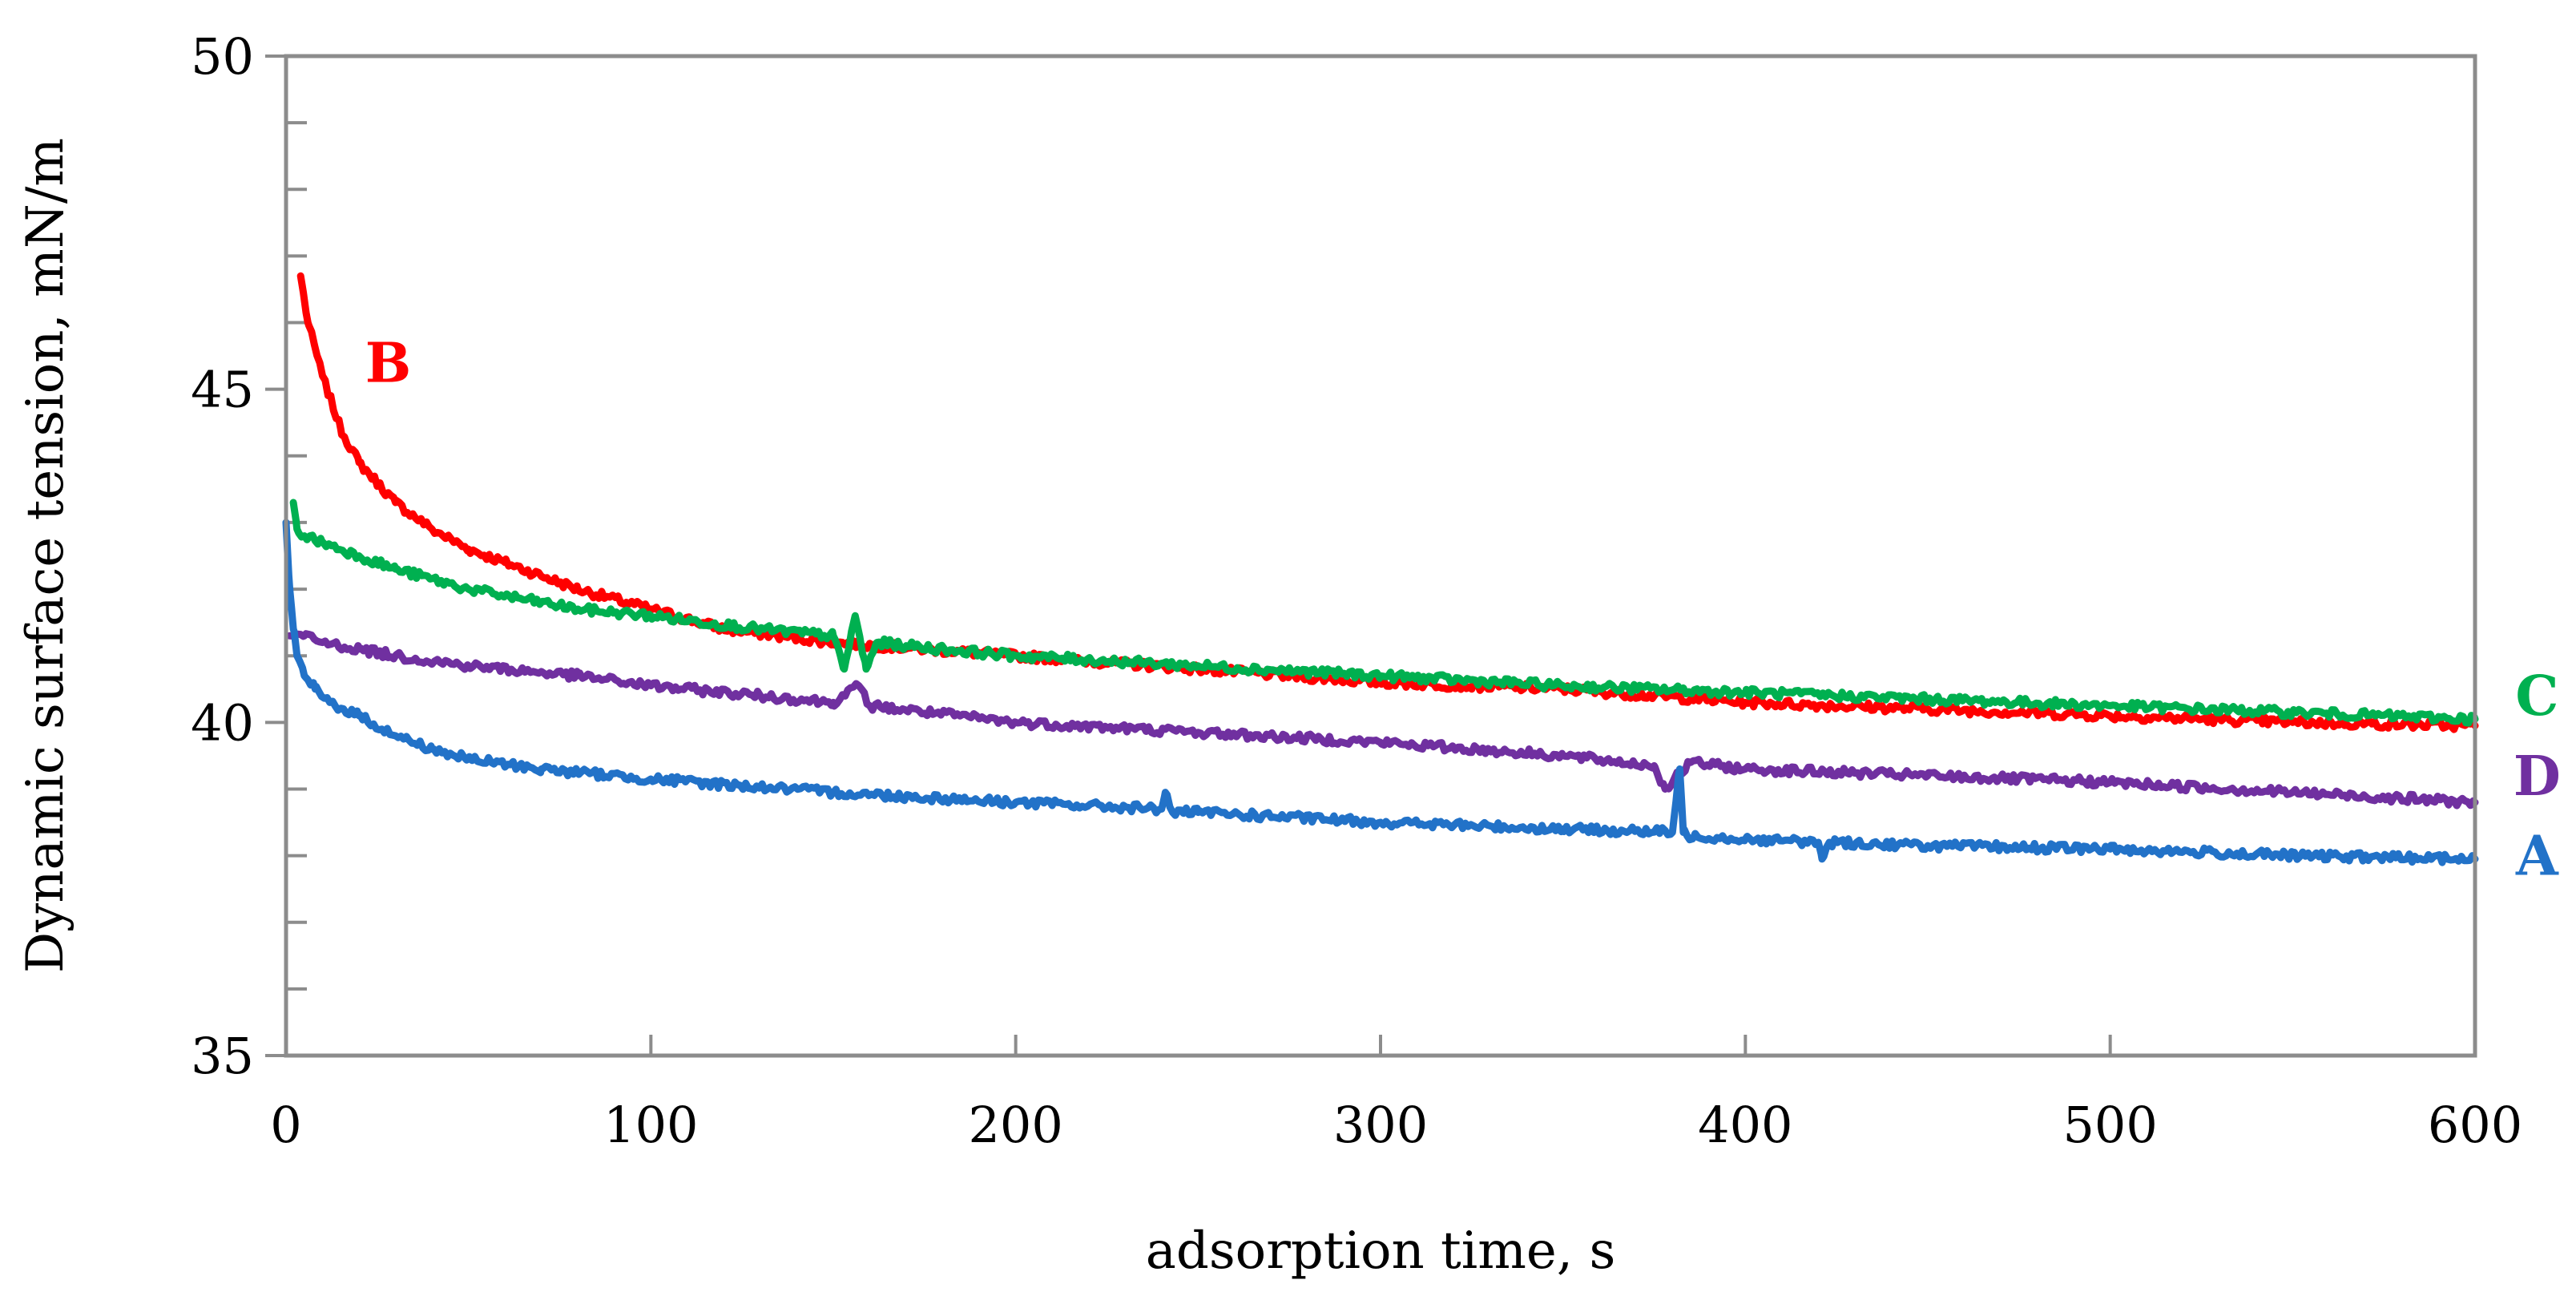  What do you see at coordinates (1745, 1125) in the screenshot?
I see `x-tick-label: 400` at bounding box center [1745, 1125].